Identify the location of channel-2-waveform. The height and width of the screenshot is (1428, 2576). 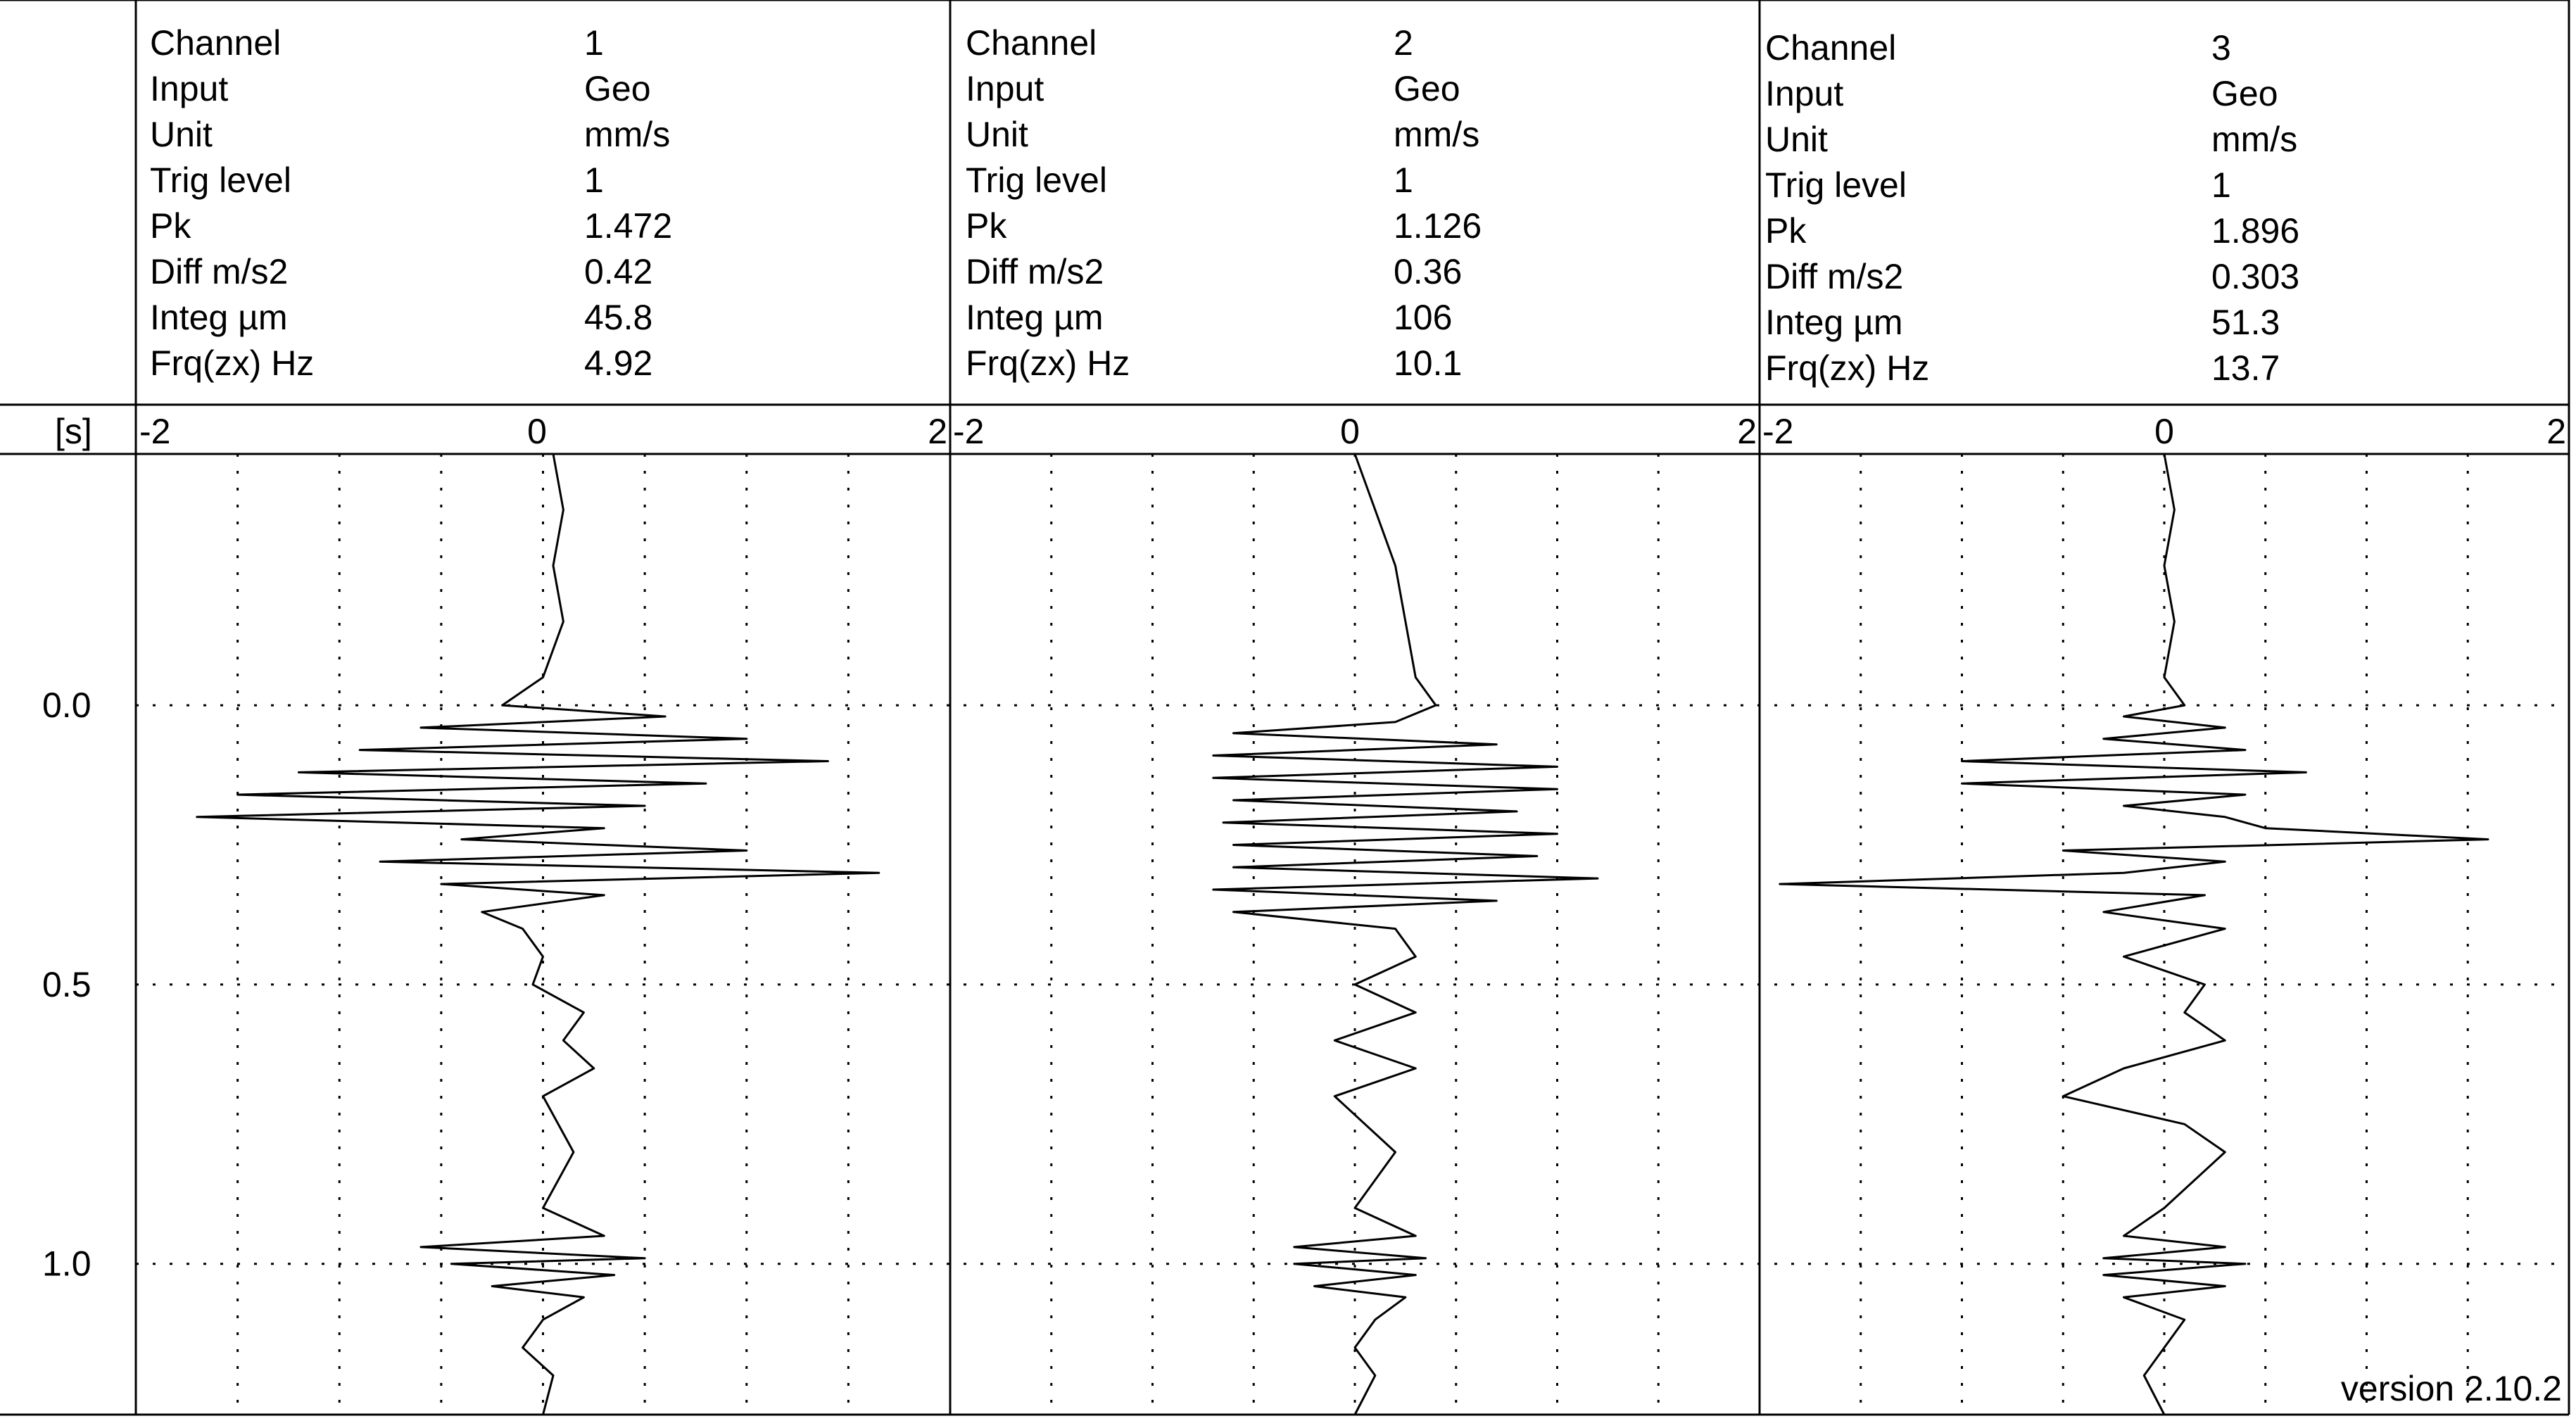
(1405, 934).